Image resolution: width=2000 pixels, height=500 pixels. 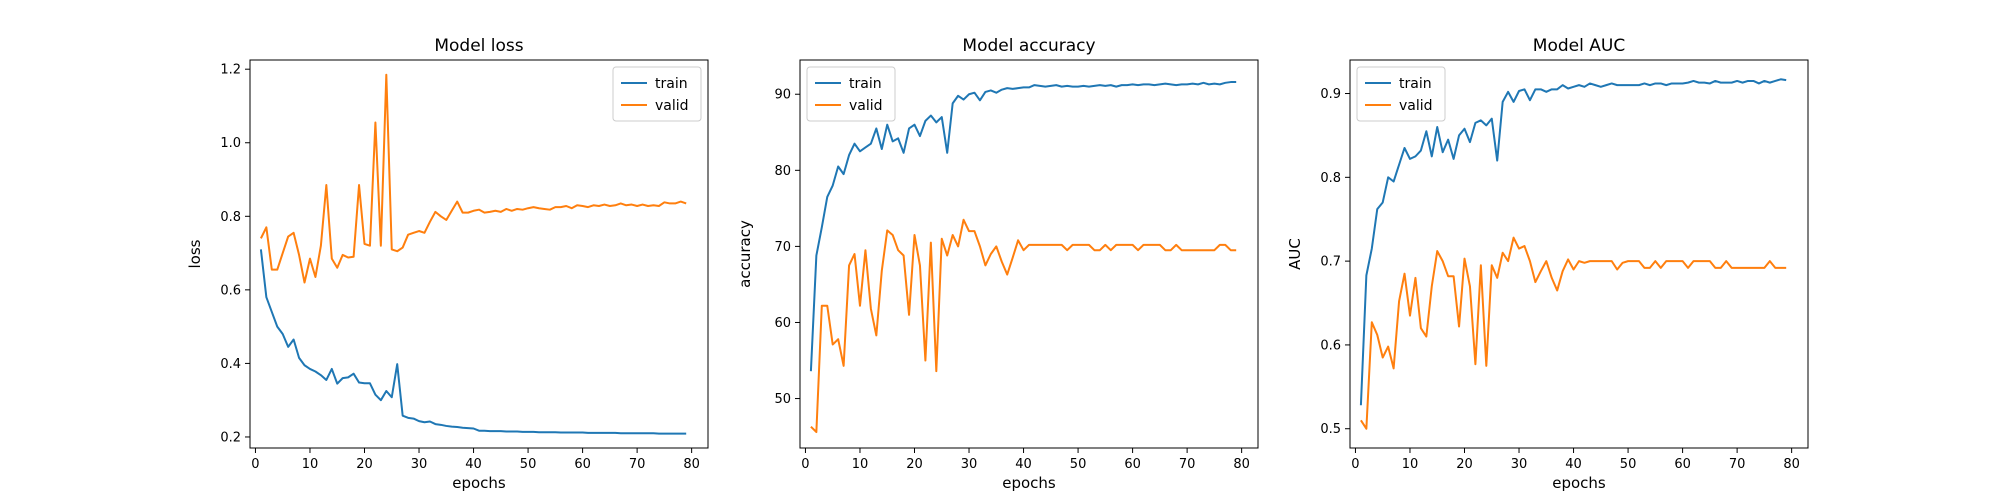 What do you see at coordinates (782, 399) in the screenshot?
I see `y-tick-label: 50` at bounding box center [782, 399].